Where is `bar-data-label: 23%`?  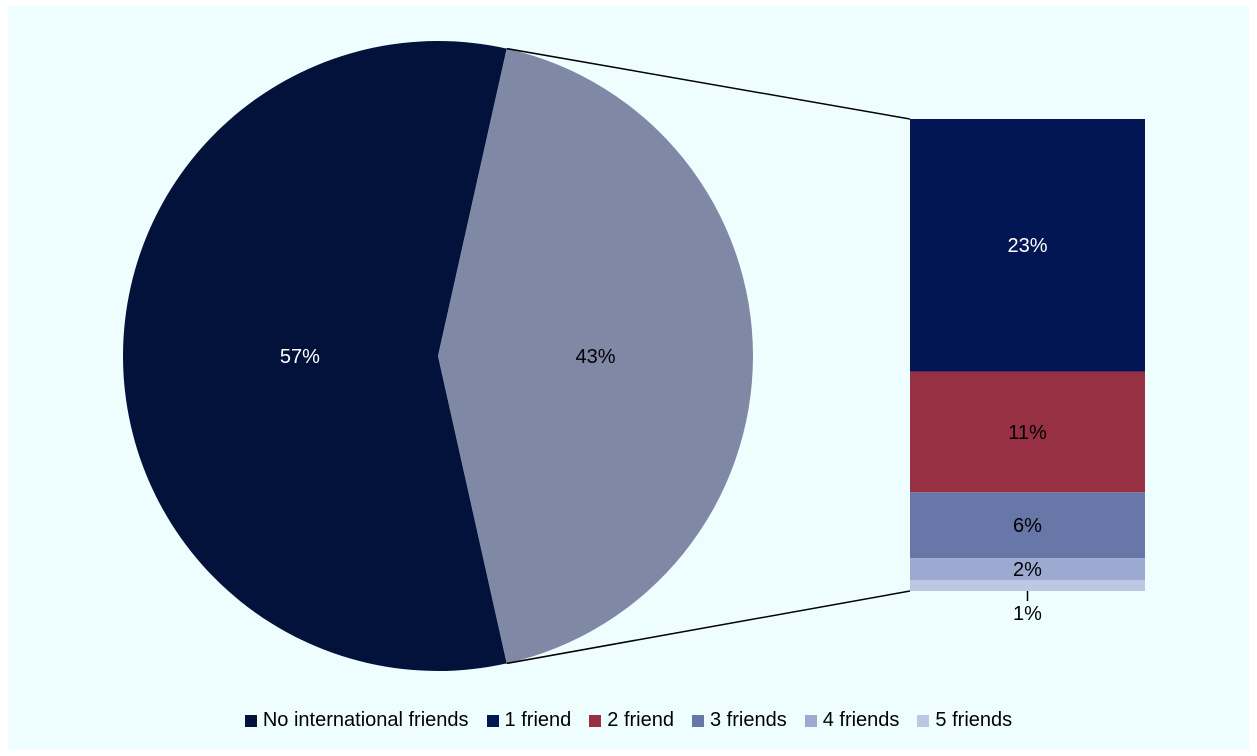
bar-data-label: 23% is located at coordinates (1027, 246).